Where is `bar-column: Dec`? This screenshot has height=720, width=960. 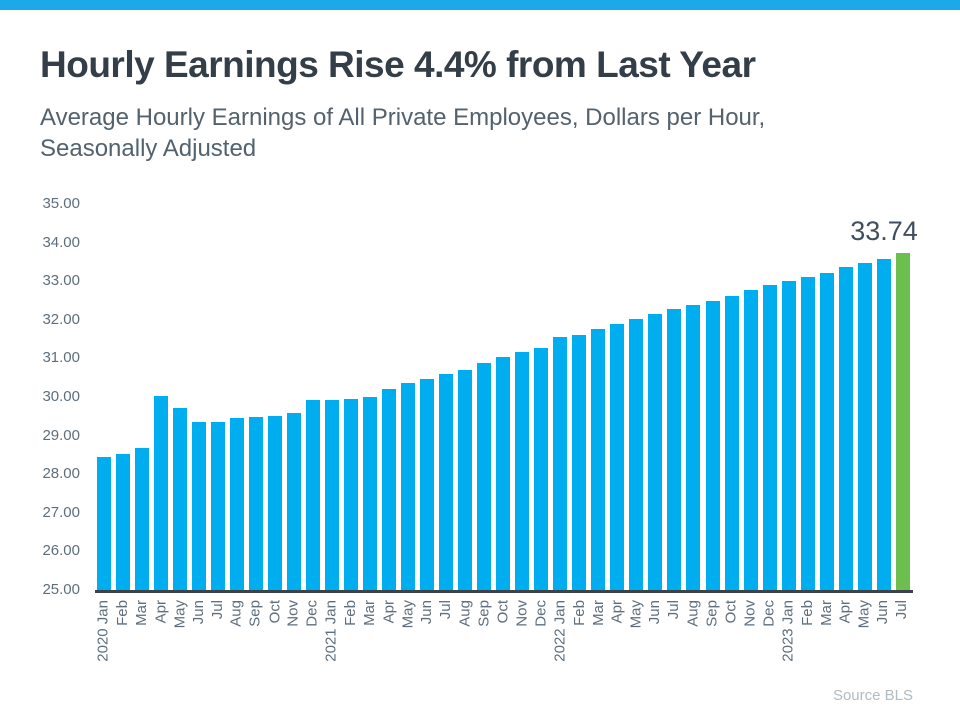
bar-column: Dec is located at coordinates (769, 415).